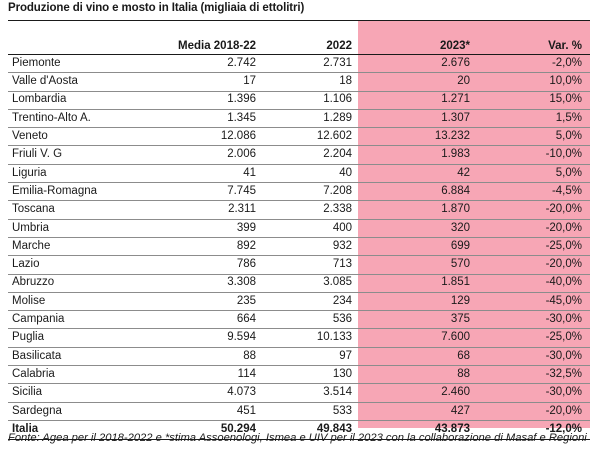  I want to click on row-2023: 7.600, so click(418, 338).